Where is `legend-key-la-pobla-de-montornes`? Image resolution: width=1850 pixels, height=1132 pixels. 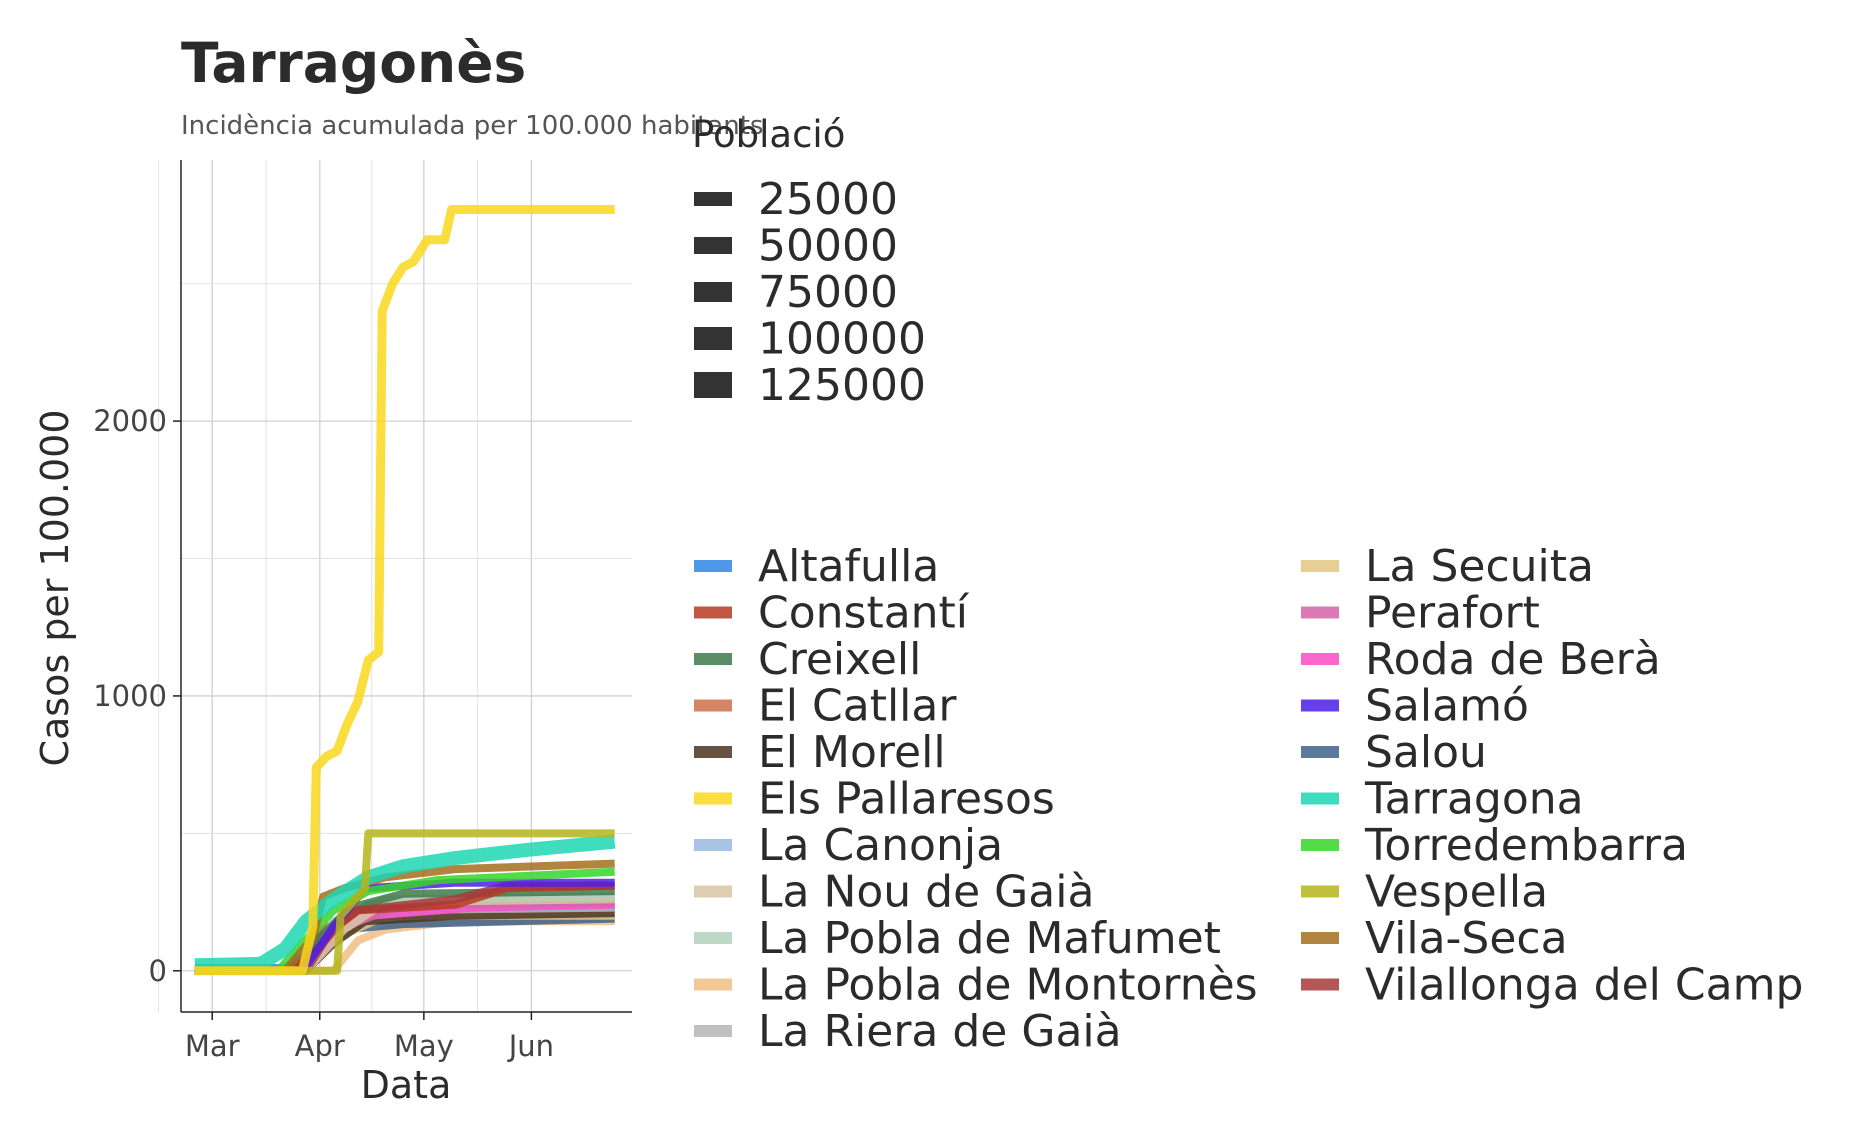 legend-key-la-pobla-de-montornes is located at coordinates (713, 984).